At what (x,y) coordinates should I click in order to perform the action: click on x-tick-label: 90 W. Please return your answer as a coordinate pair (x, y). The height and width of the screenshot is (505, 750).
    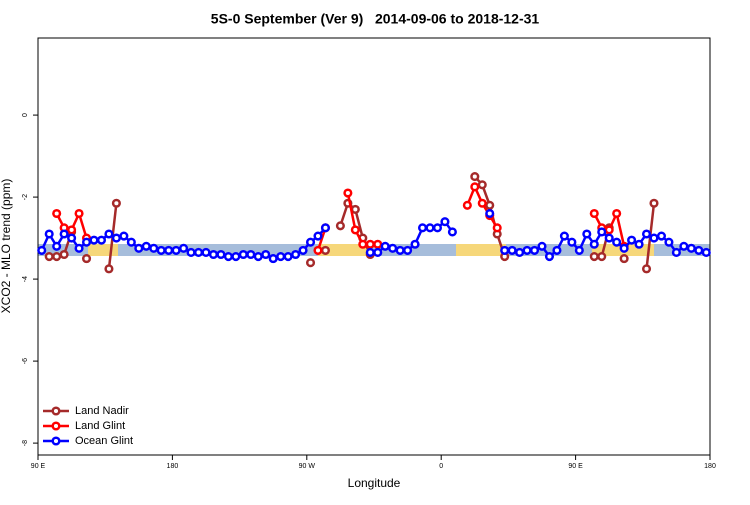
    Looking at the image, I should click on (307, 466).